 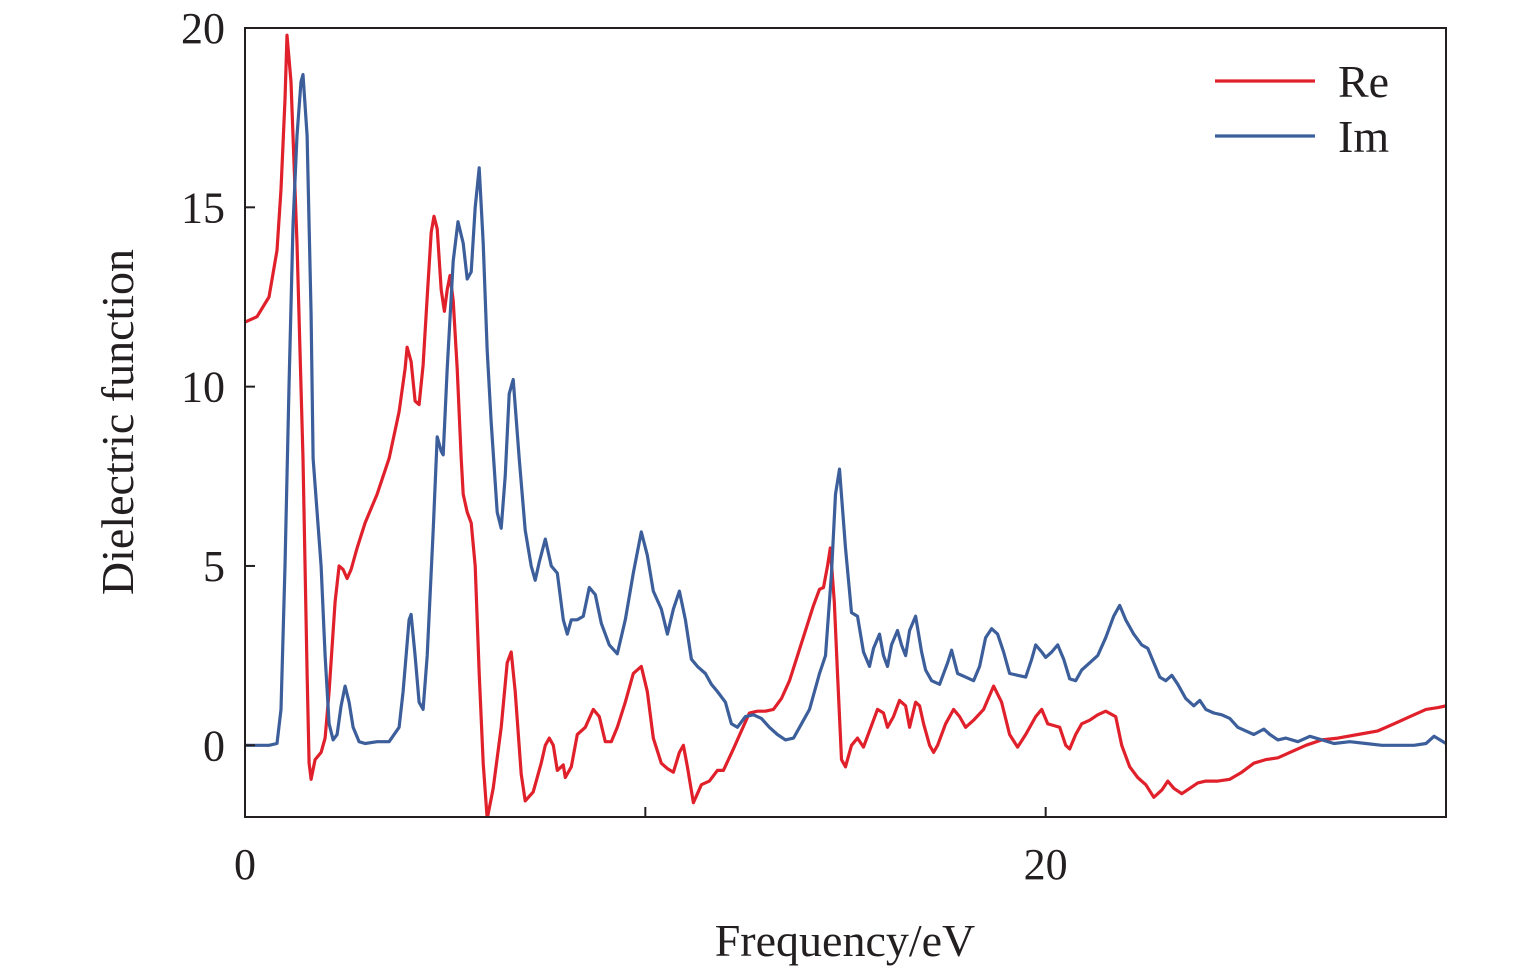 What do you see at coordinates (203, 387) in the screenshot?
I see `y-tick-label-10: 10` at bounding box center [203, 387].